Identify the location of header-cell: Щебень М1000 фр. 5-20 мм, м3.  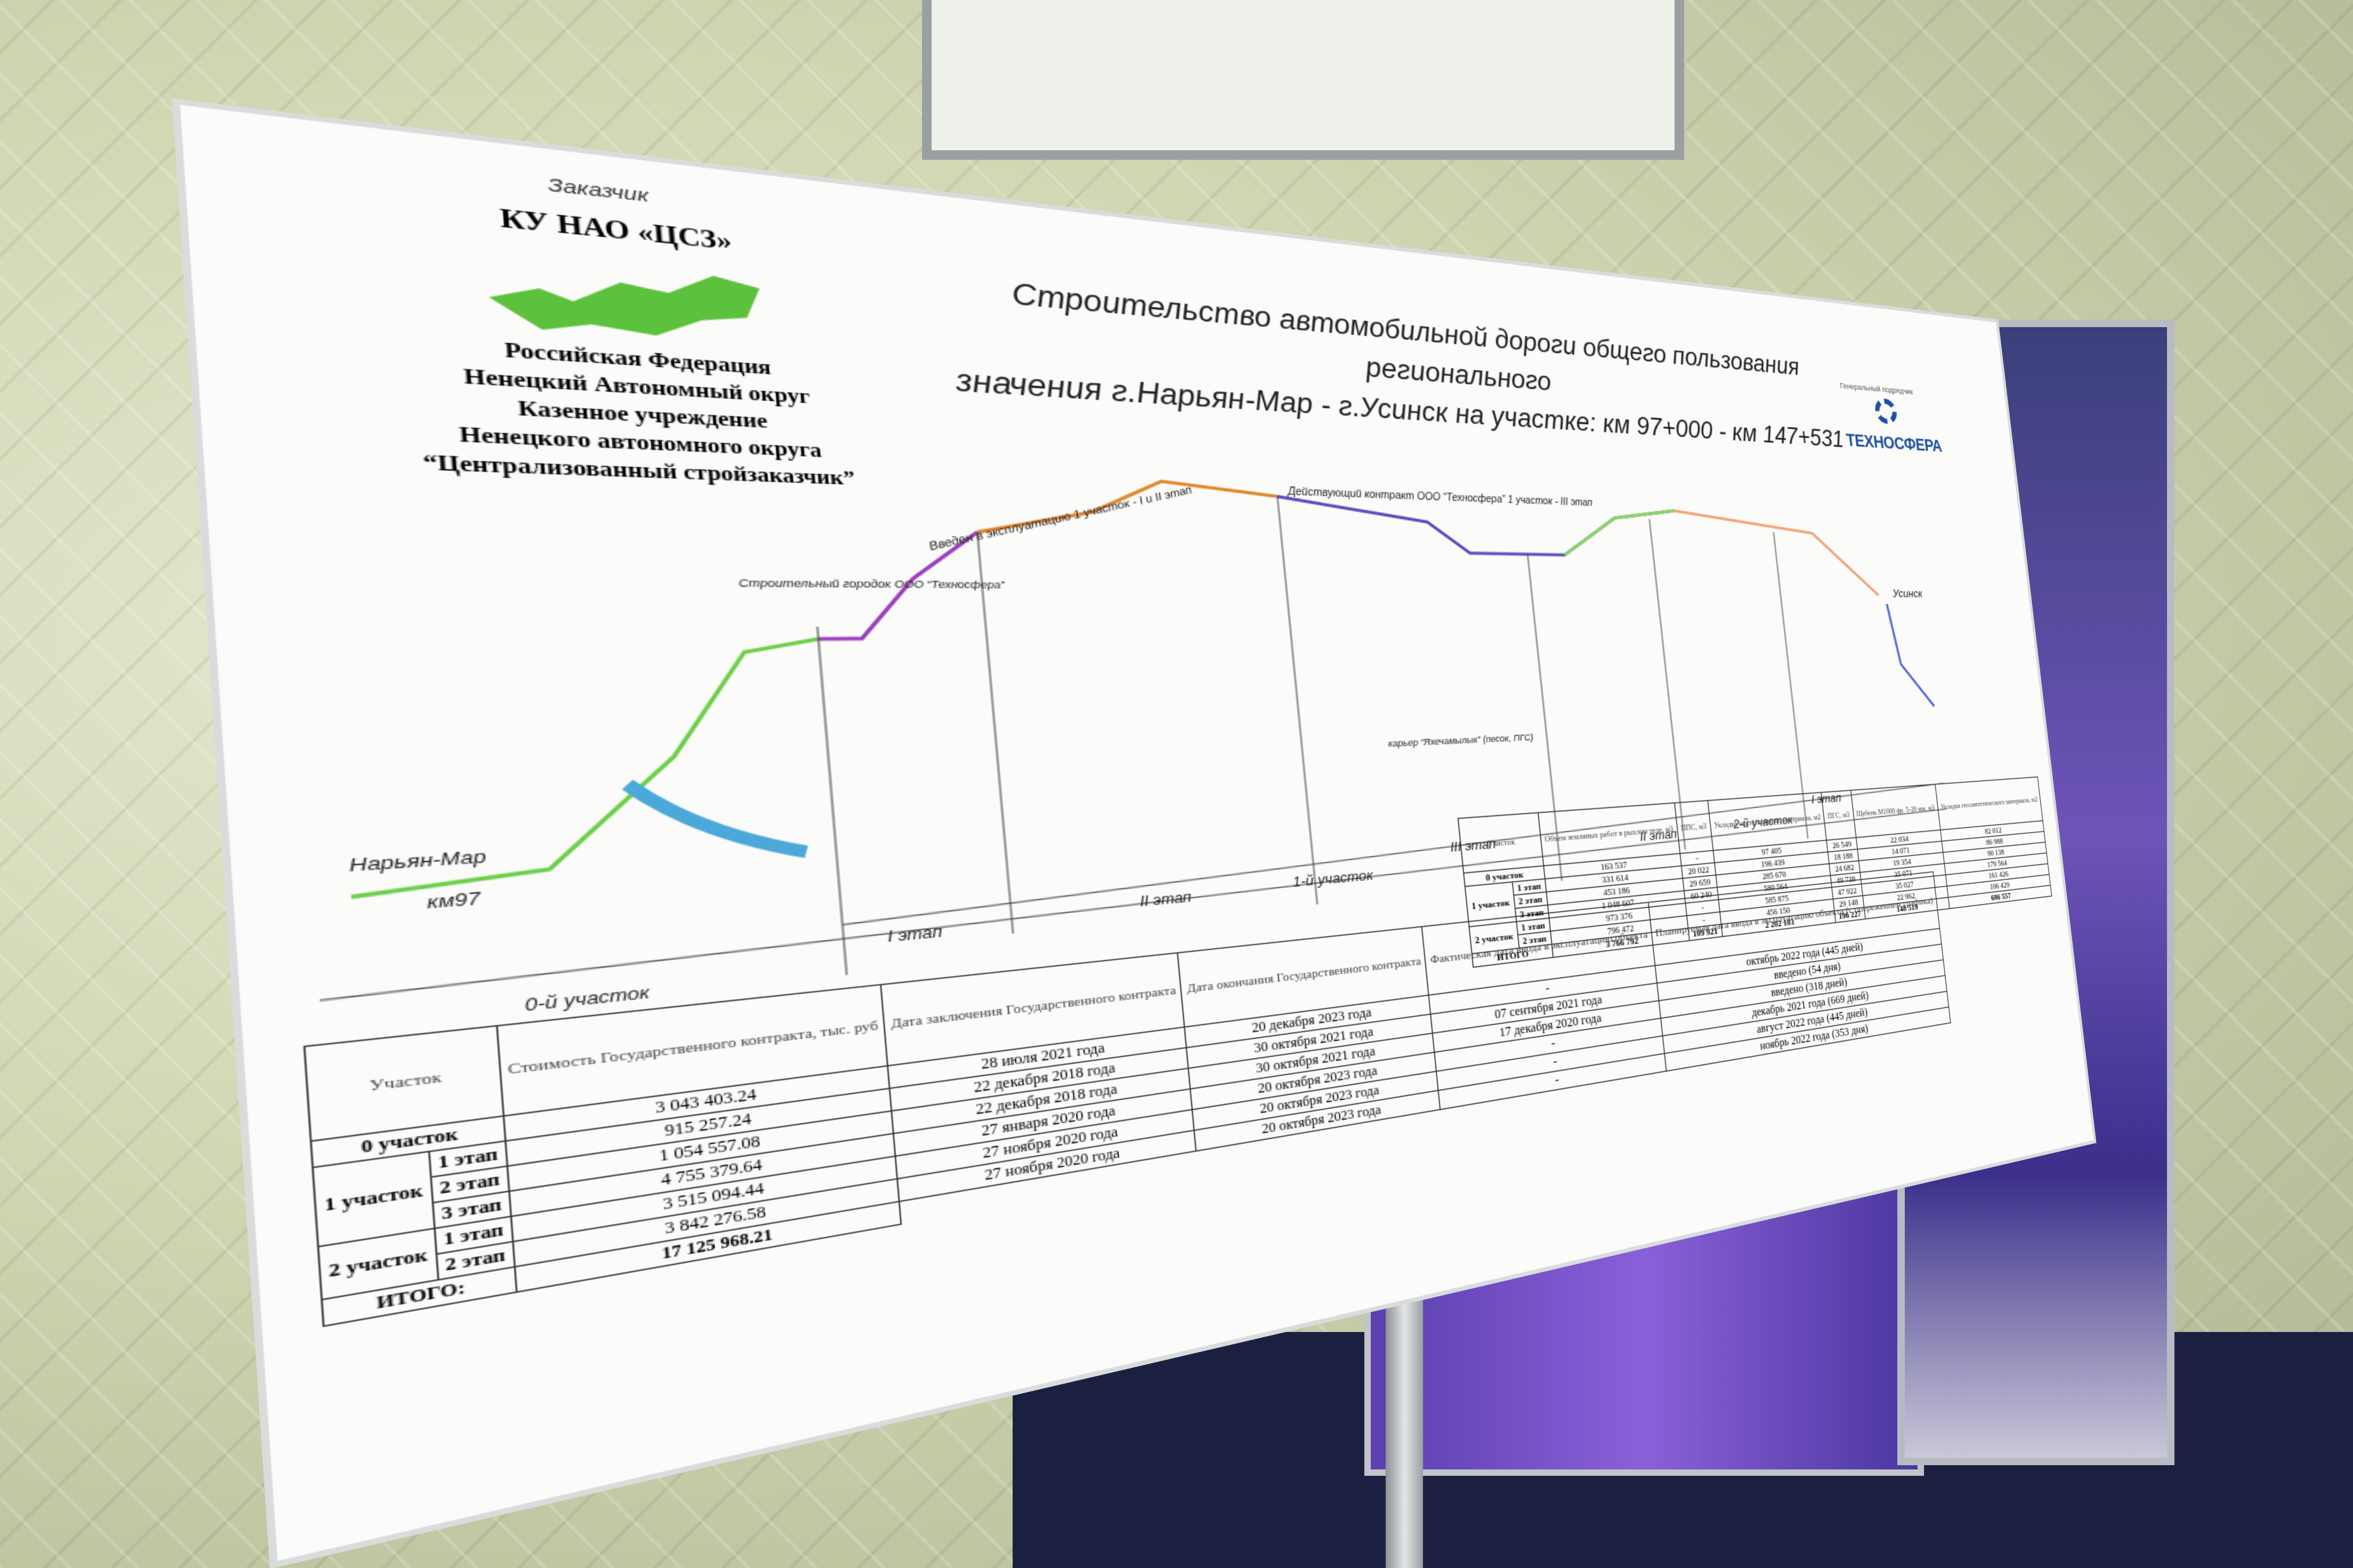
(1895, 811).